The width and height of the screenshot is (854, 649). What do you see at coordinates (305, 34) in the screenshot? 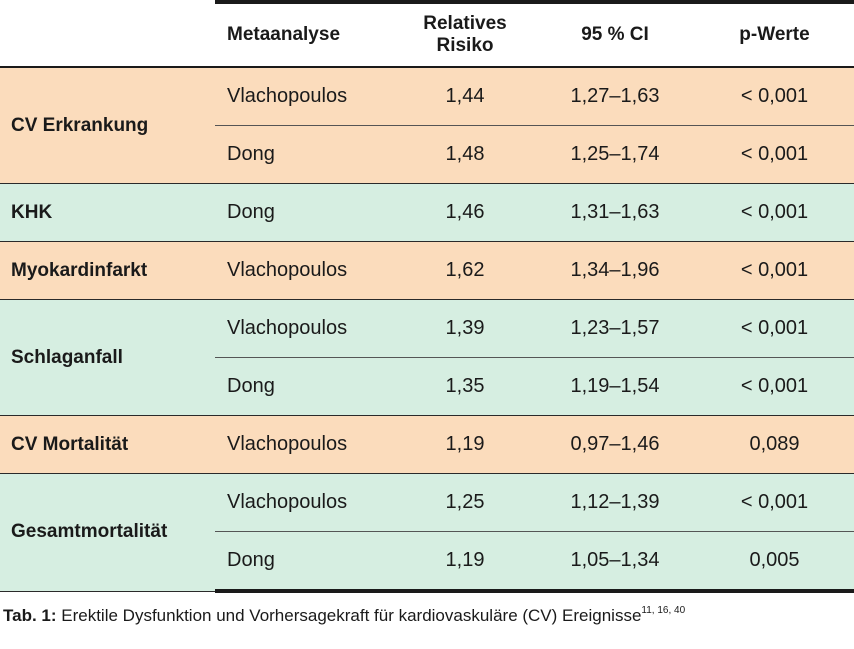
I see `header-metaanalyse: Metaanalyse` at bounding box center [305, 34].